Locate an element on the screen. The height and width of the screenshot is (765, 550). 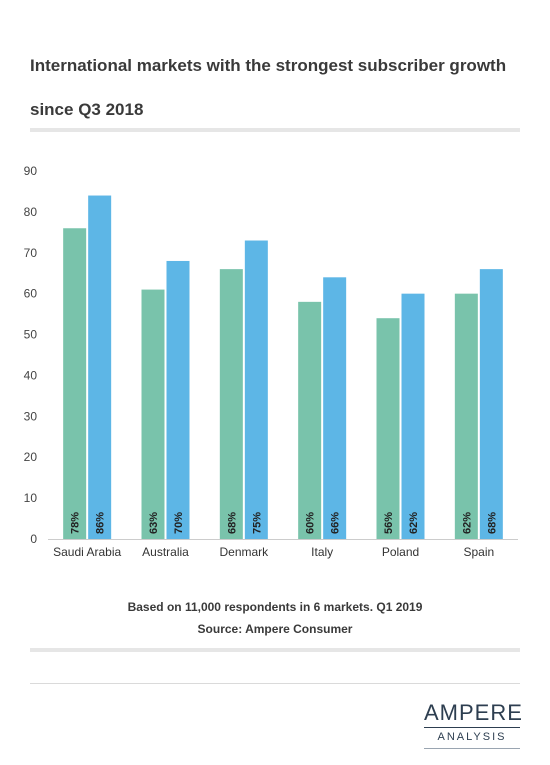
y-axis: 0 10 20 30 40 50 60 70 80 90 is located at coordinates (31, 355).